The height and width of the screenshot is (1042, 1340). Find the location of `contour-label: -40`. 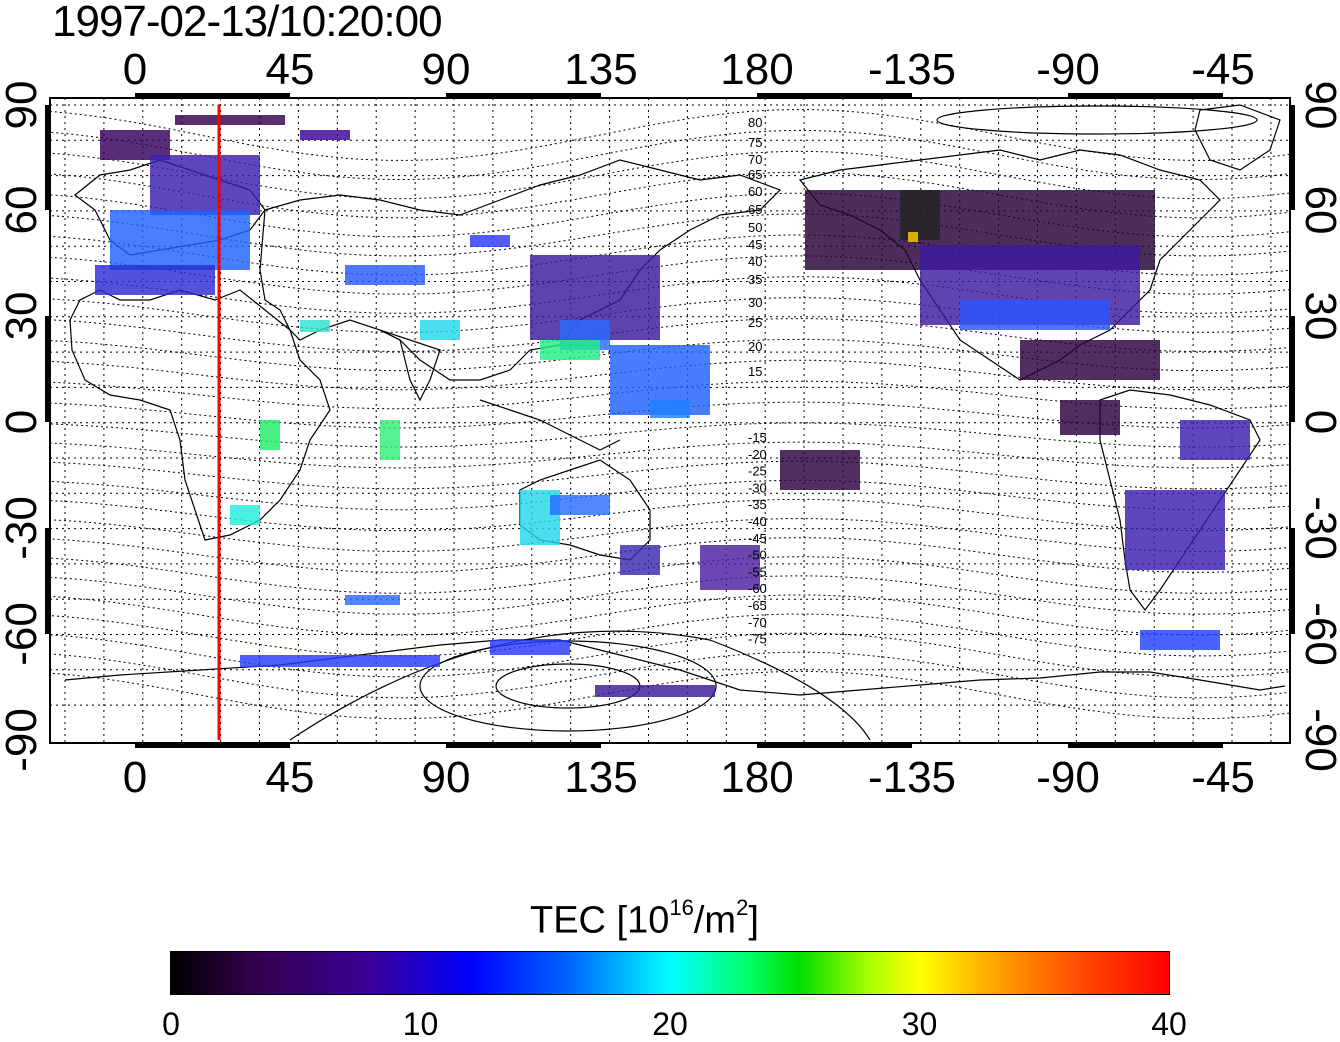

contour-label: -40 is located at coordinates (757, 521).